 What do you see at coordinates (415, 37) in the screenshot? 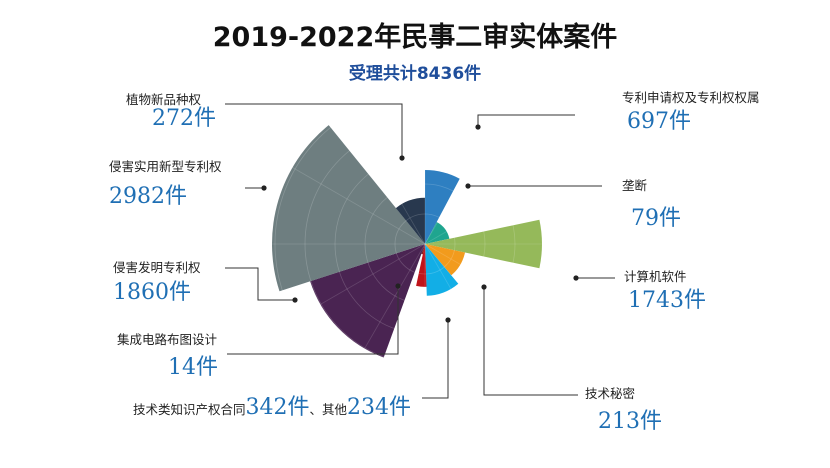
I see `chart-title: 2019-2022年民事二审实体案件` at bounding box center [415, 37].